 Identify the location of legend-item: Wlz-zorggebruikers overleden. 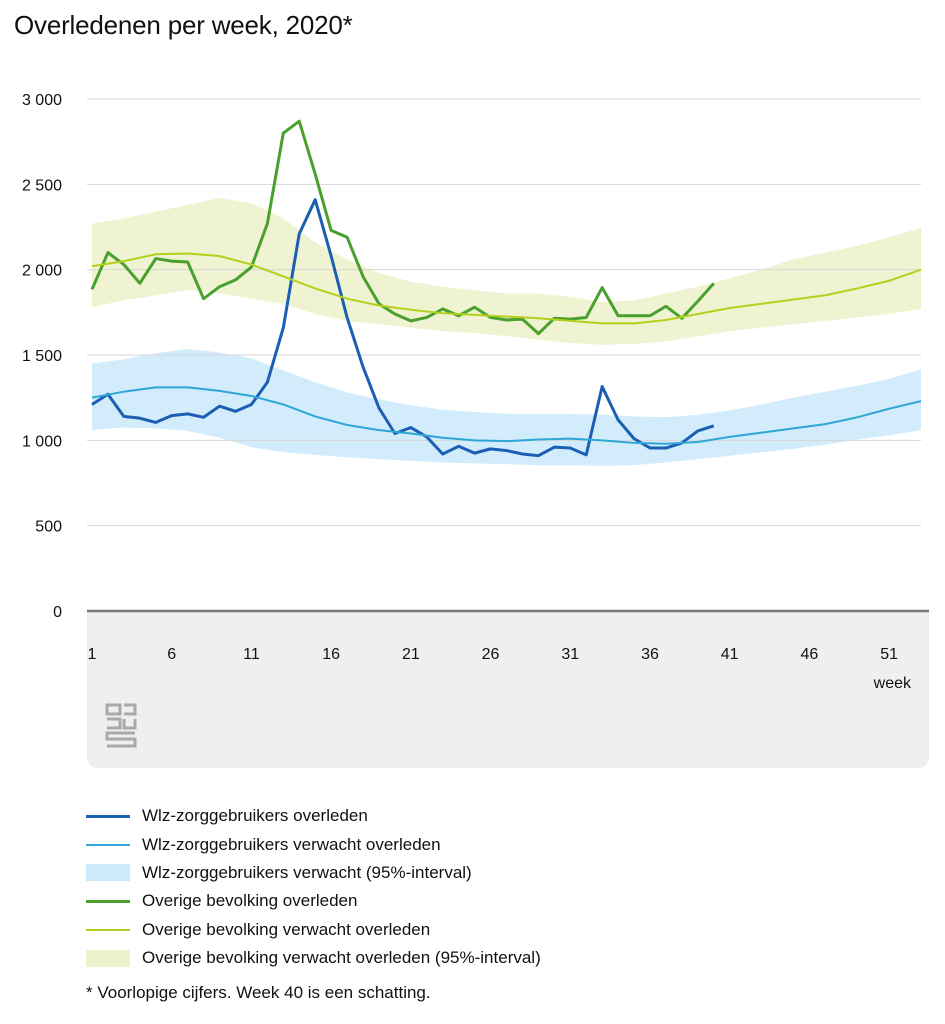
(313, 816).